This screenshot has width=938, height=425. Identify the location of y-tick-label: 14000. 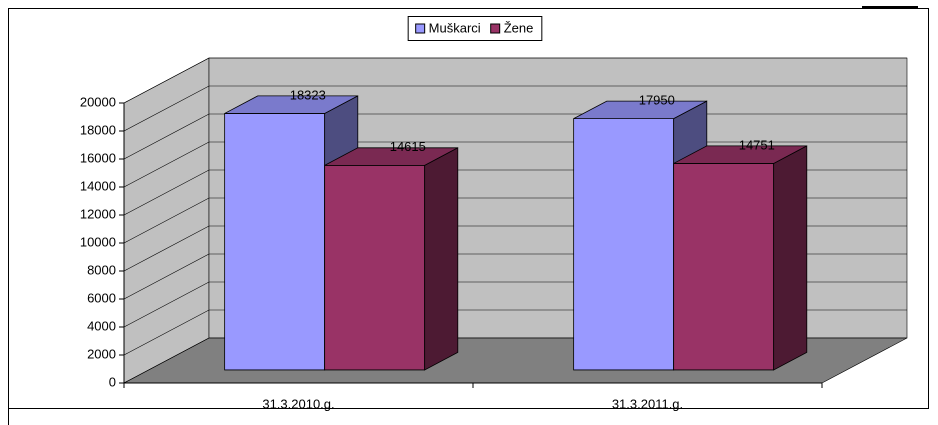
(98, 185).